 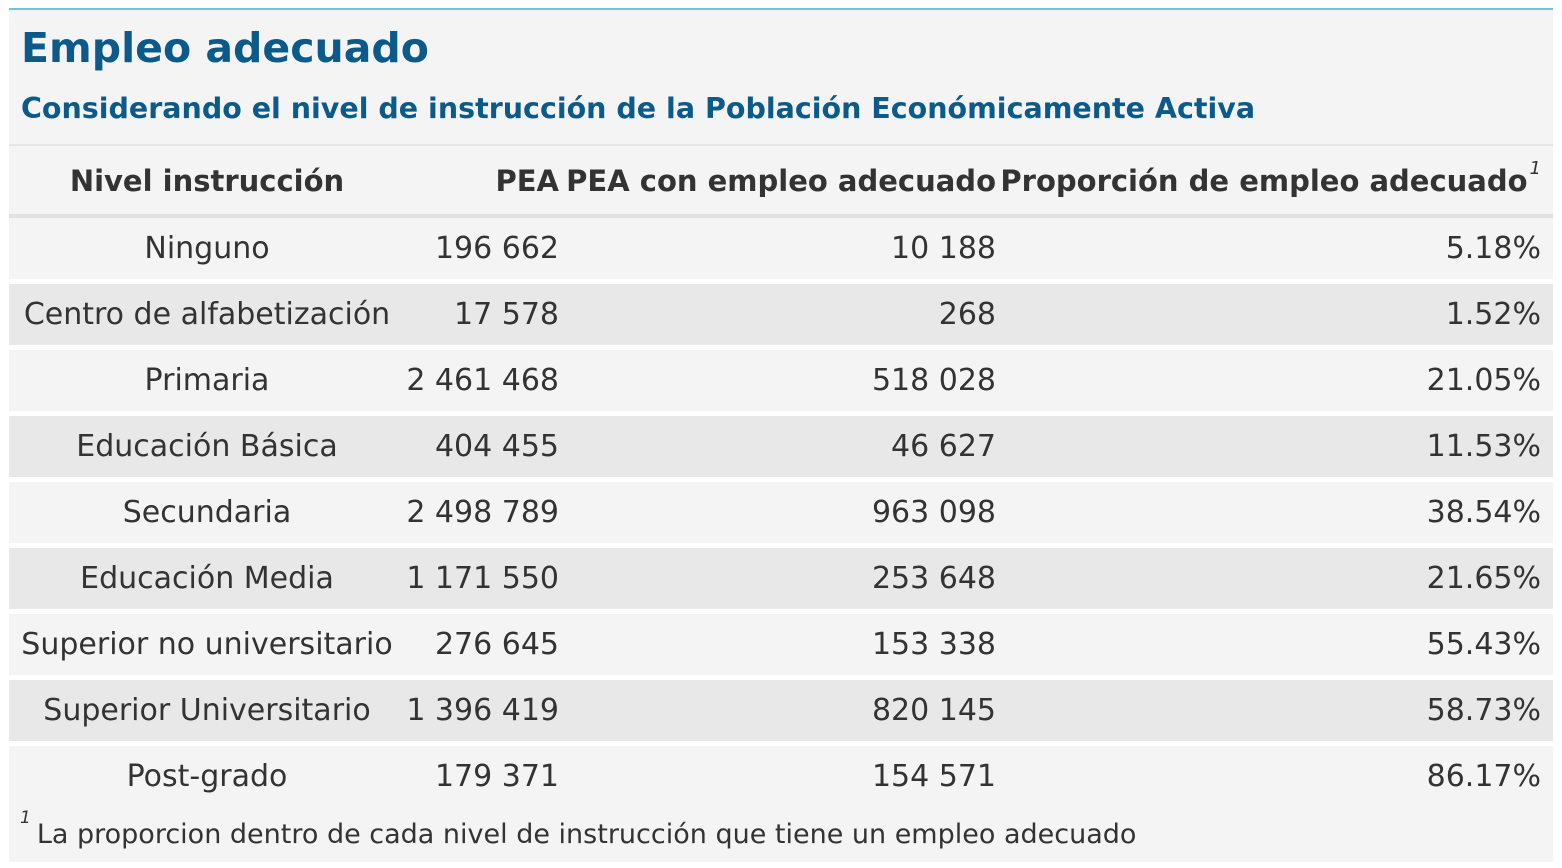 I want to click on cell-proporcion: 1.52%, so click(x=1493, y=314).